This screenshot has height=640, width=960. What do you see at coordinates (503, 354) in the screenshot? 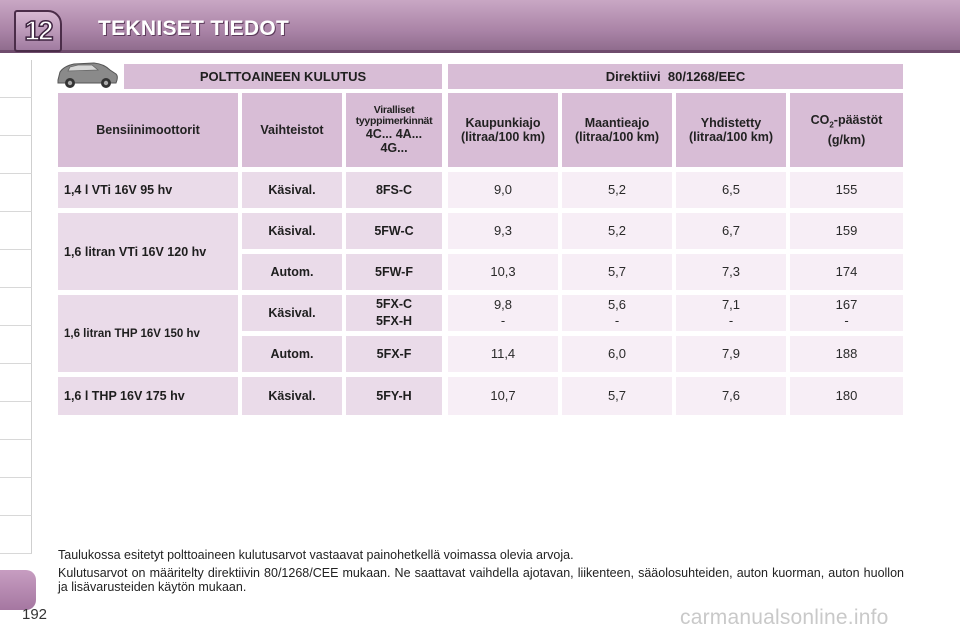
I see `table-row-urban: 11,4` at bounding box center [503, 354].